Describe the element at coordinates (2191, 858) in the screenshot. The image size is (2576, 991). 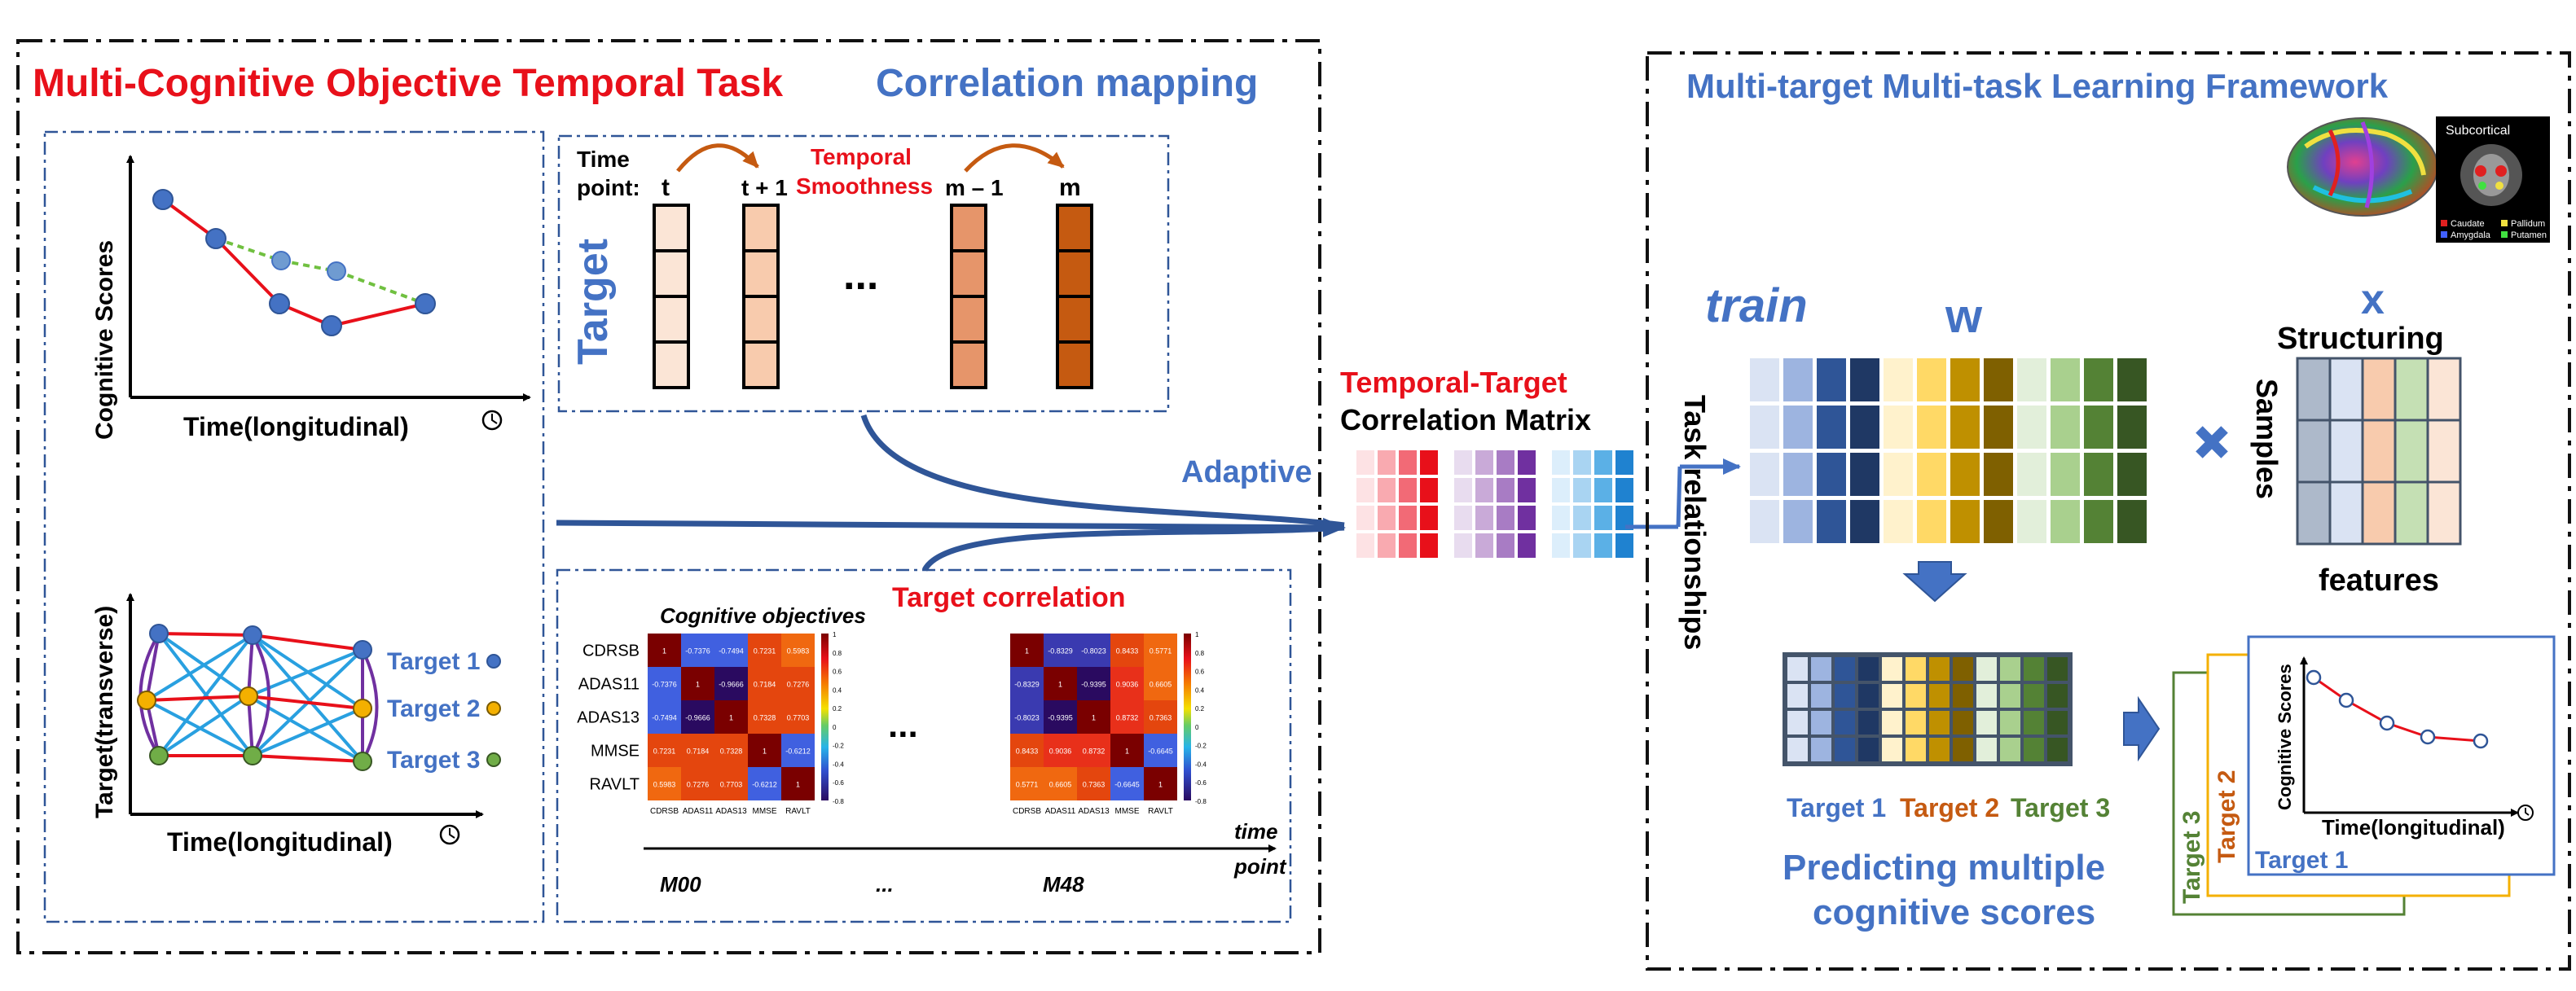
I see `stack-label-target-3: Target 3` at that location.